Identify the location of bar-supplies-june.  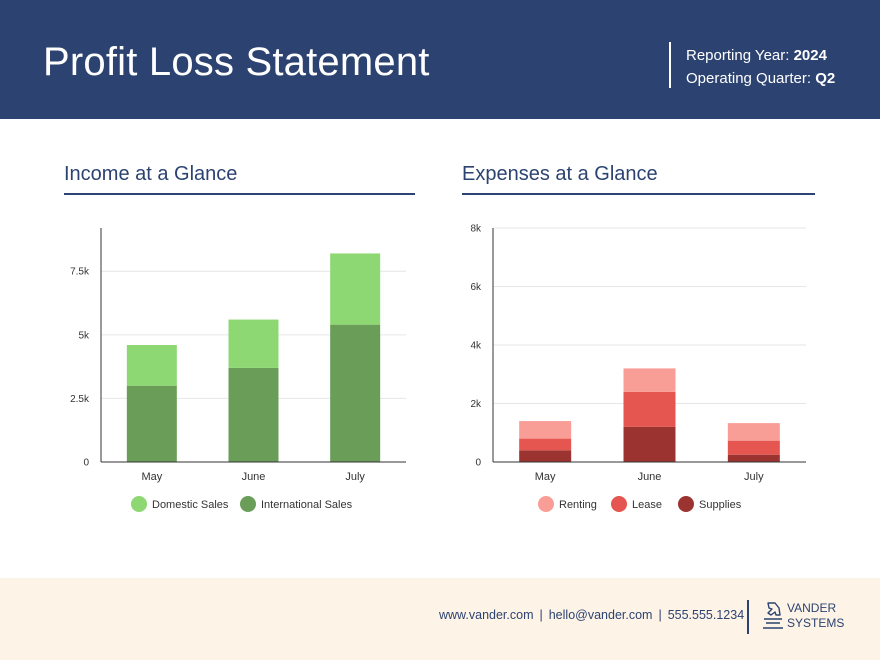
(649, 444).